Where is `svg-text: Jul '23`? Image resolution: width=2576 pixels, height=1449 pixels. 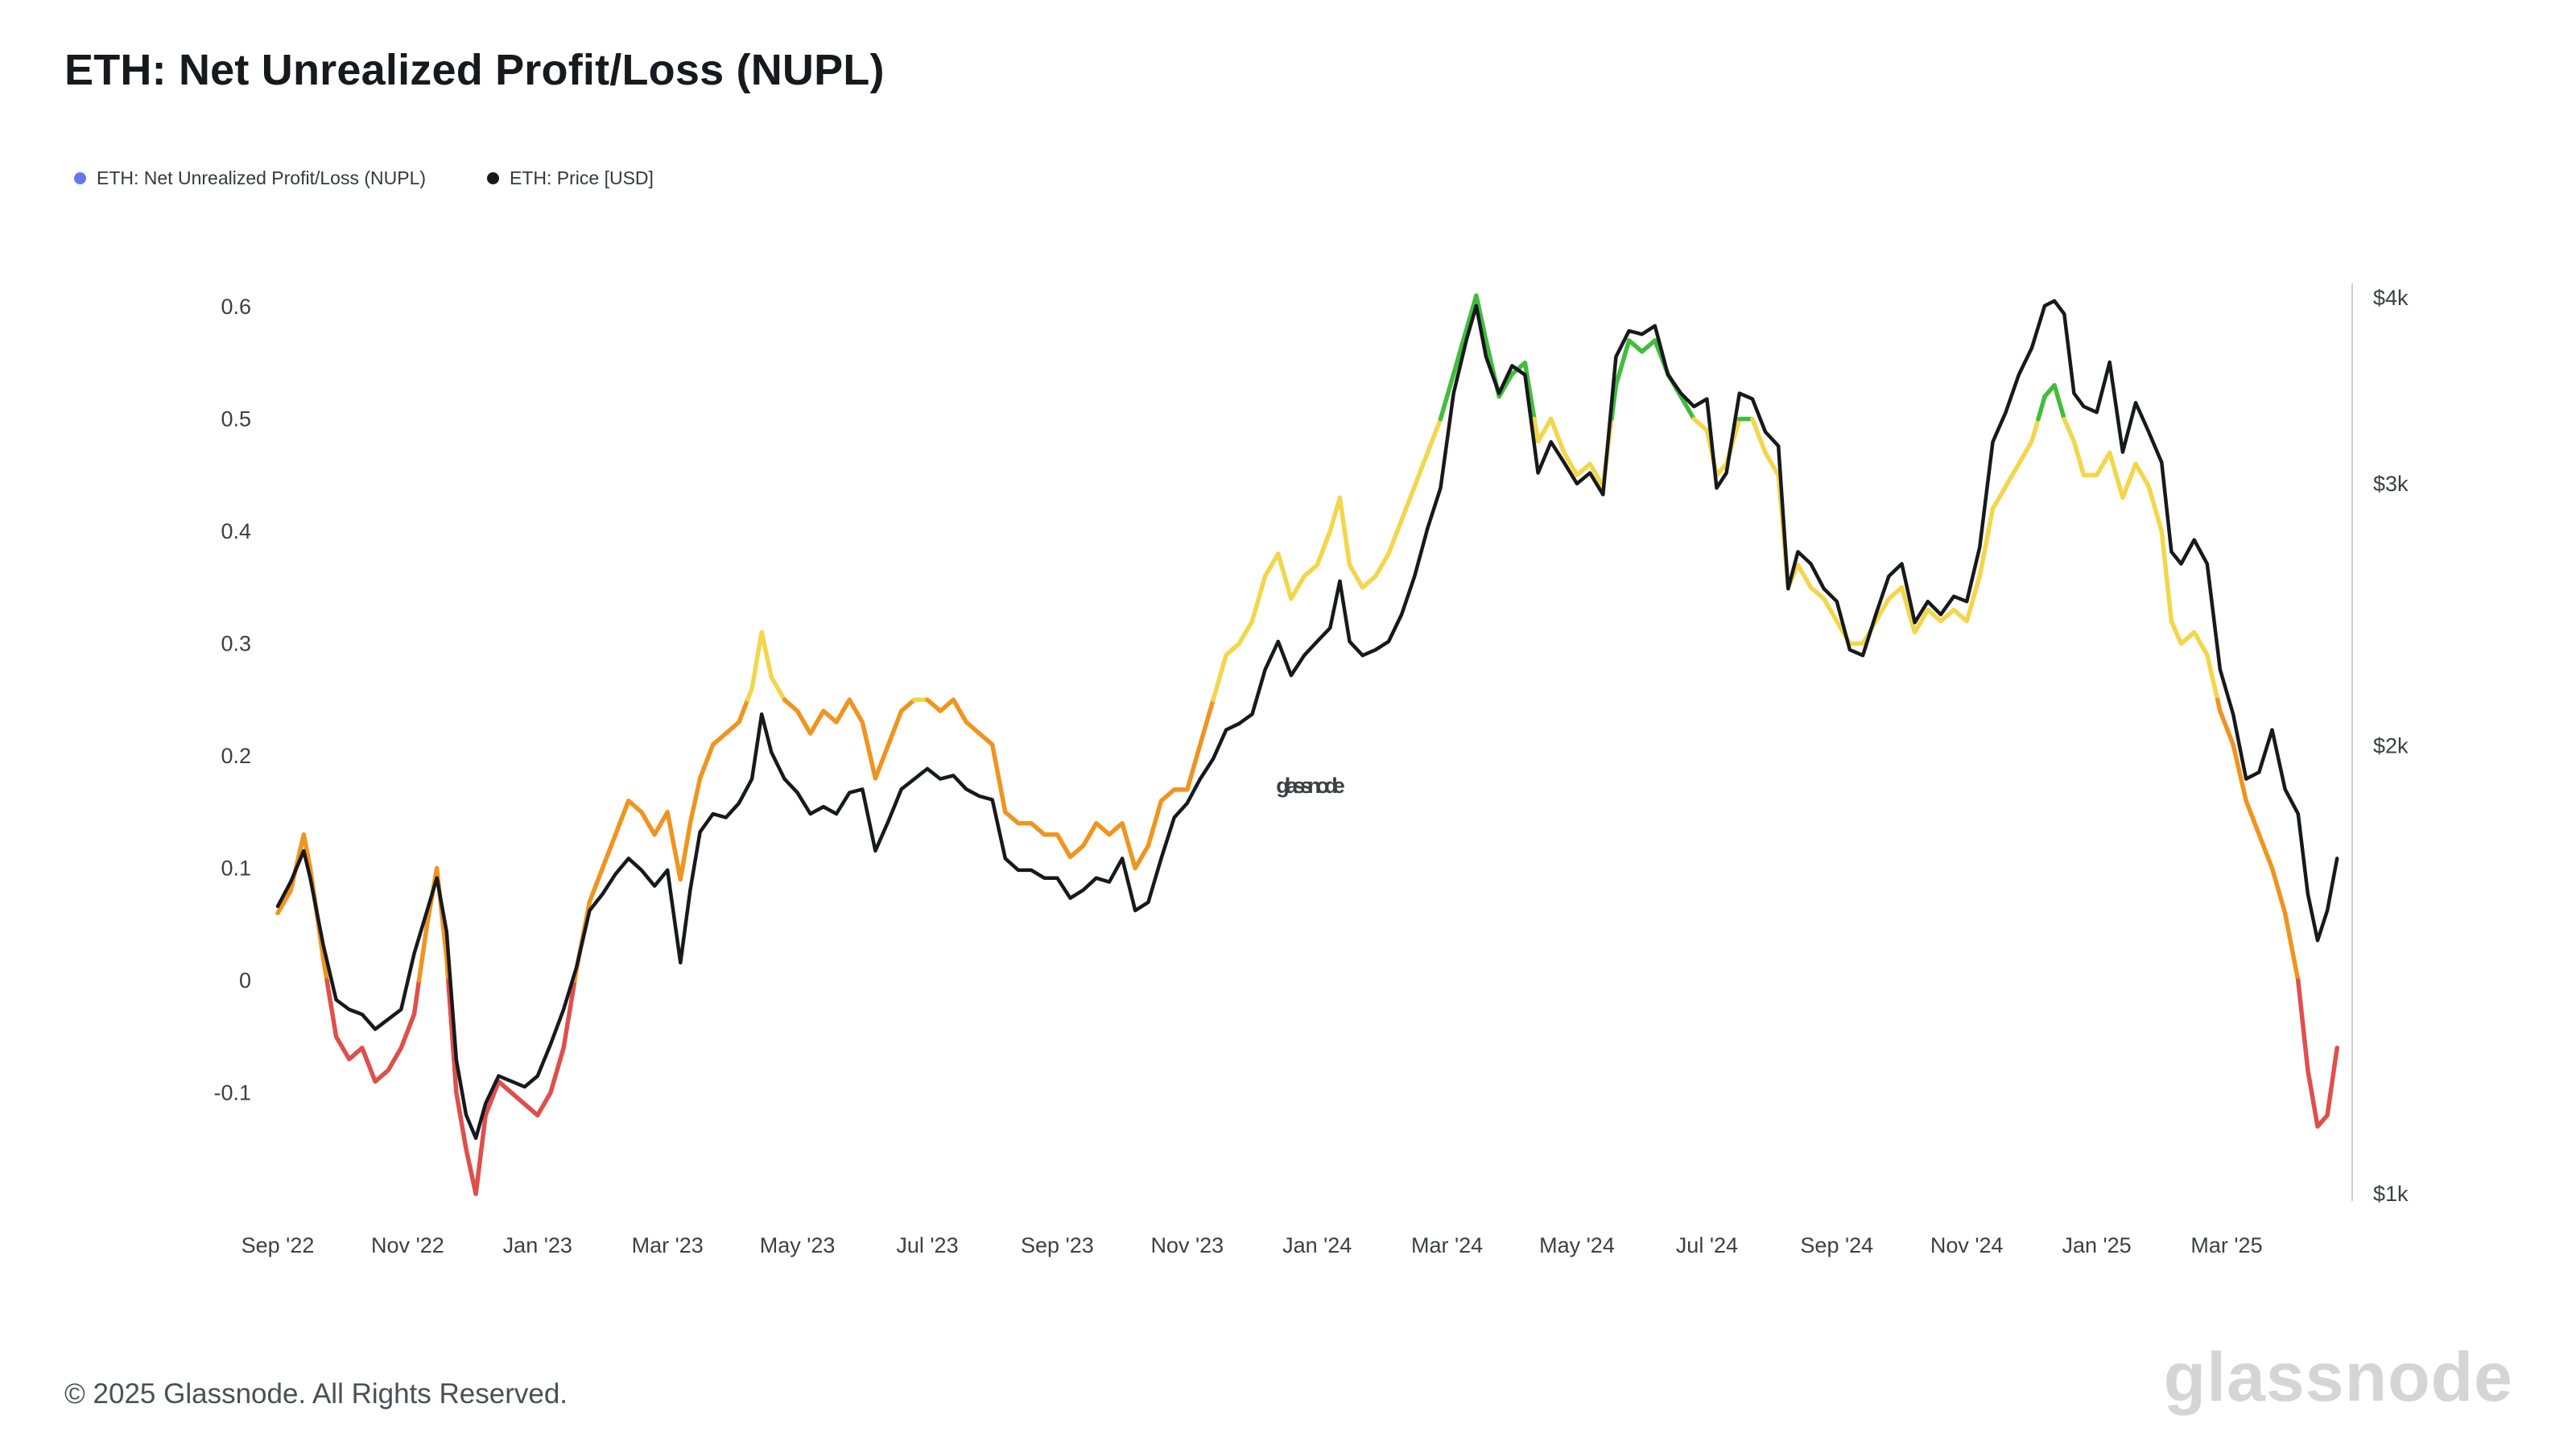 svg-text: Jul '23 is located at coordinates (927, 1245).